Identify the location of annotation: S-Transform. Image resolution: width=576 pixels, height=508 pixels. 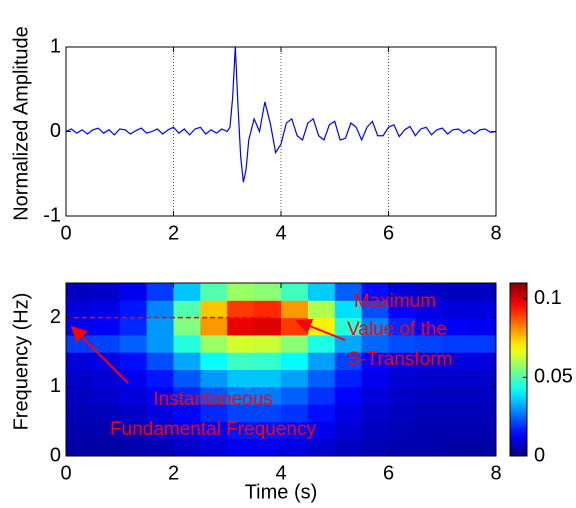
(400, 359).